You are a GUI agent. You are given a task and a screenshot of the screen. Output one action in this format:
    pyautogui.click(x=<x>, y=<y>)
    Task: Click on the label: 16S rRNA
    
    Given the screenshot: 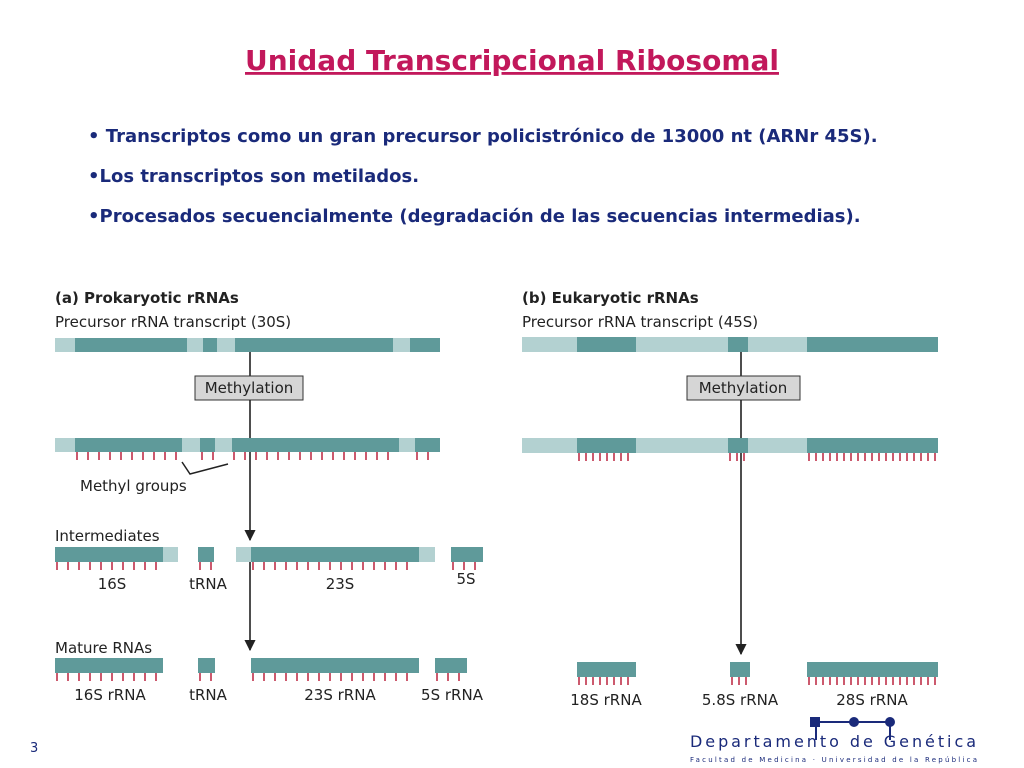 What is the action you would take?
    pyautogui.click(x=110, y=695)
    